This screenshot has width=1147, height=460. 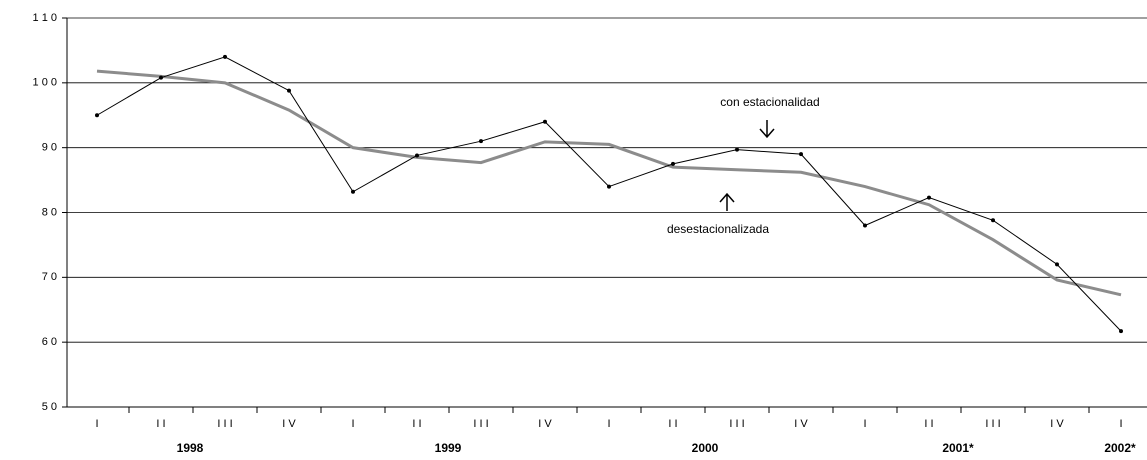 What do you see at coordinates (49, 148) in the screenshot?
I see `y-tick-label: 9 0` at bounding box center [49, 148].